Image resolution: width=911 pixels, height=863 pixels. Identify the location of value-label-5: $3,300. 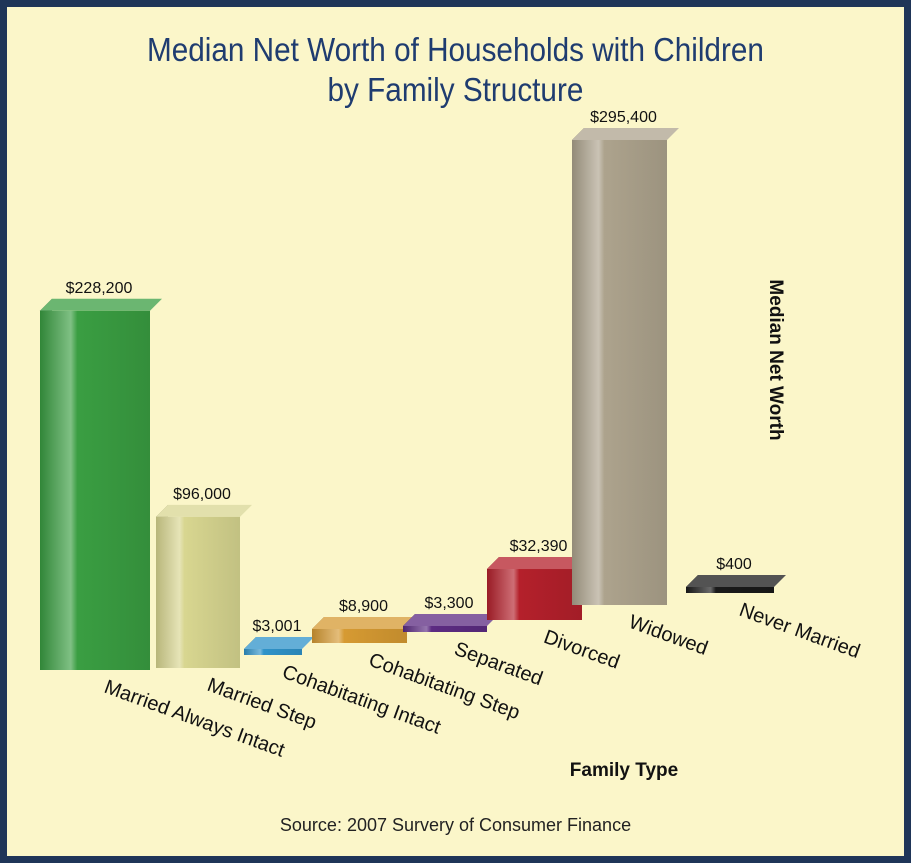
(449, 603).